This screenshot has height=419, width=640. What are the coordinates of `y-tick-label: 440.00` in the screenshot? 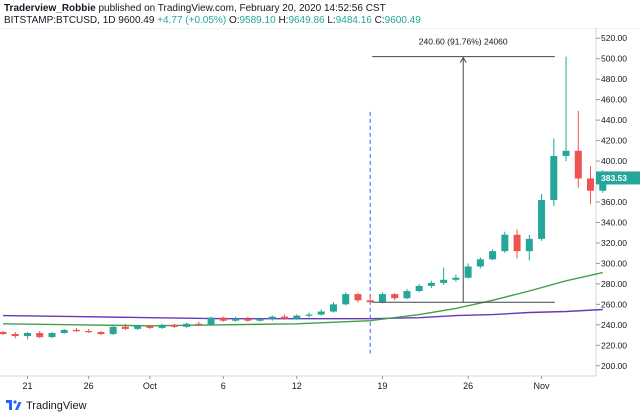 It's located at (614, 120).